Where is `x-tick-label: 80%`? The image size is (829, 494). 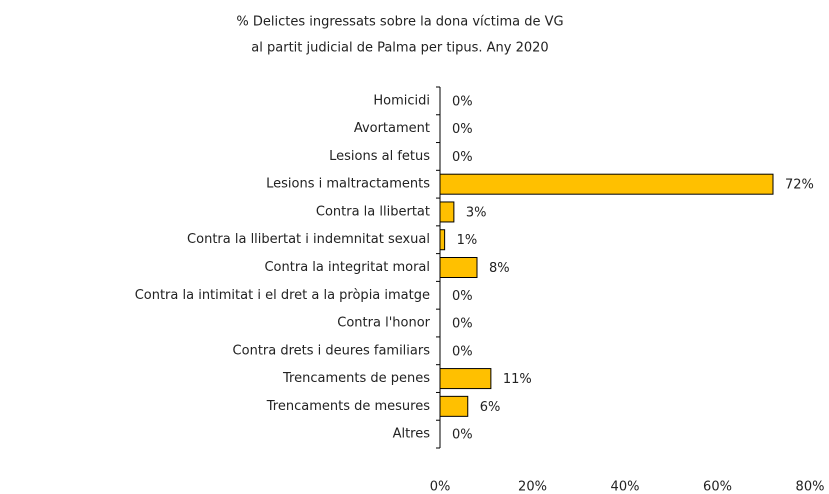 x-tick-label: 80% is located at coordinates (810, 487).